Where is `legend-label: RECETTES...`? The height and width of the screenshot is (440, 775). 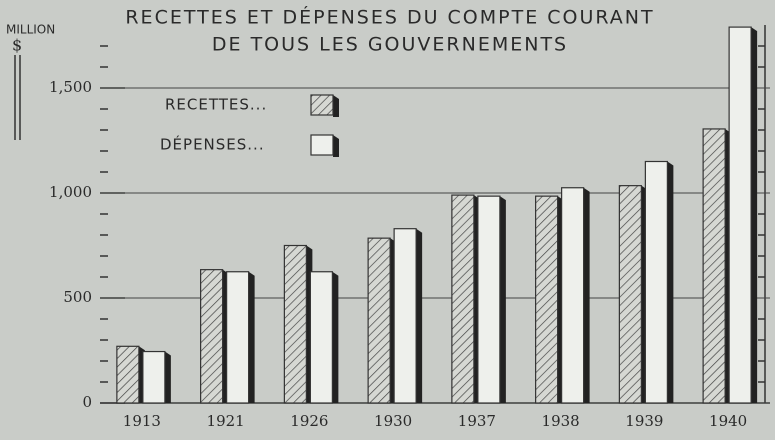 legend-label: RECETTES... is located at coordinates (216, 105).